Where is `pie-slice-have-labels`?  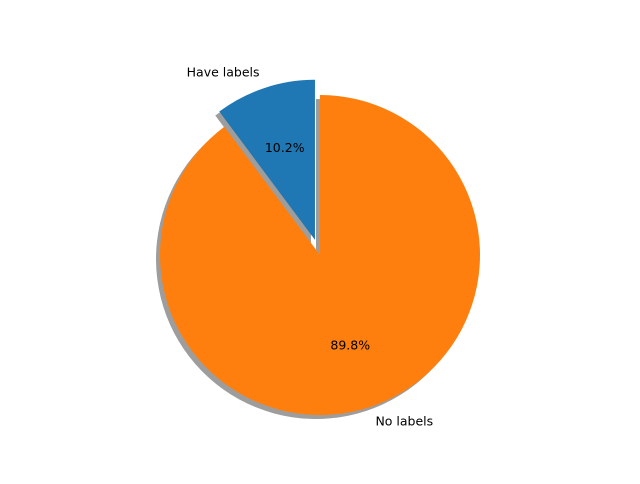
pie-slice-have-labels is located at coordinates (267, 159).